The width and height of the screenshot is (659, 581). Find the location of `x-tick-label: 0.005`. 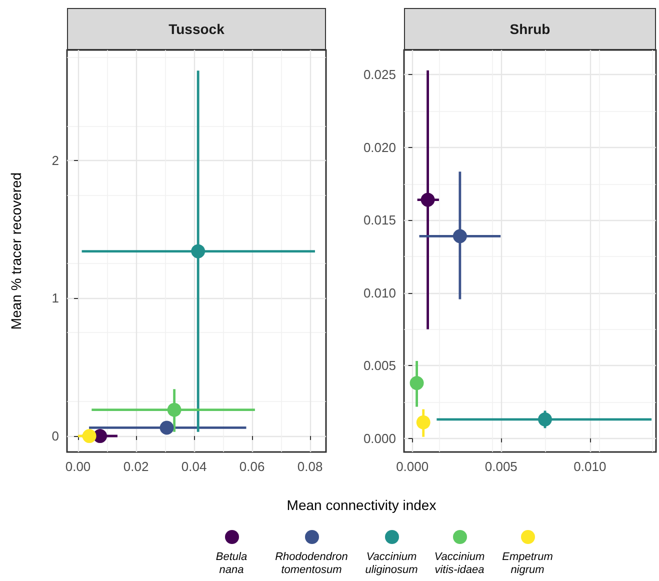

x-tick-label: 0.005 is located at coordinates (501, 466).